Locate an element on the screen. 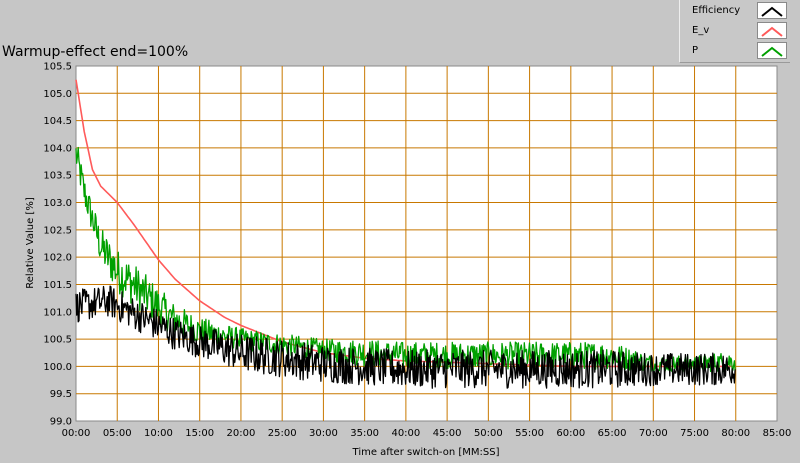 This screenshot has height=463, width=800. x-tick-label: 50:00 is located at coordinates (488, 433).